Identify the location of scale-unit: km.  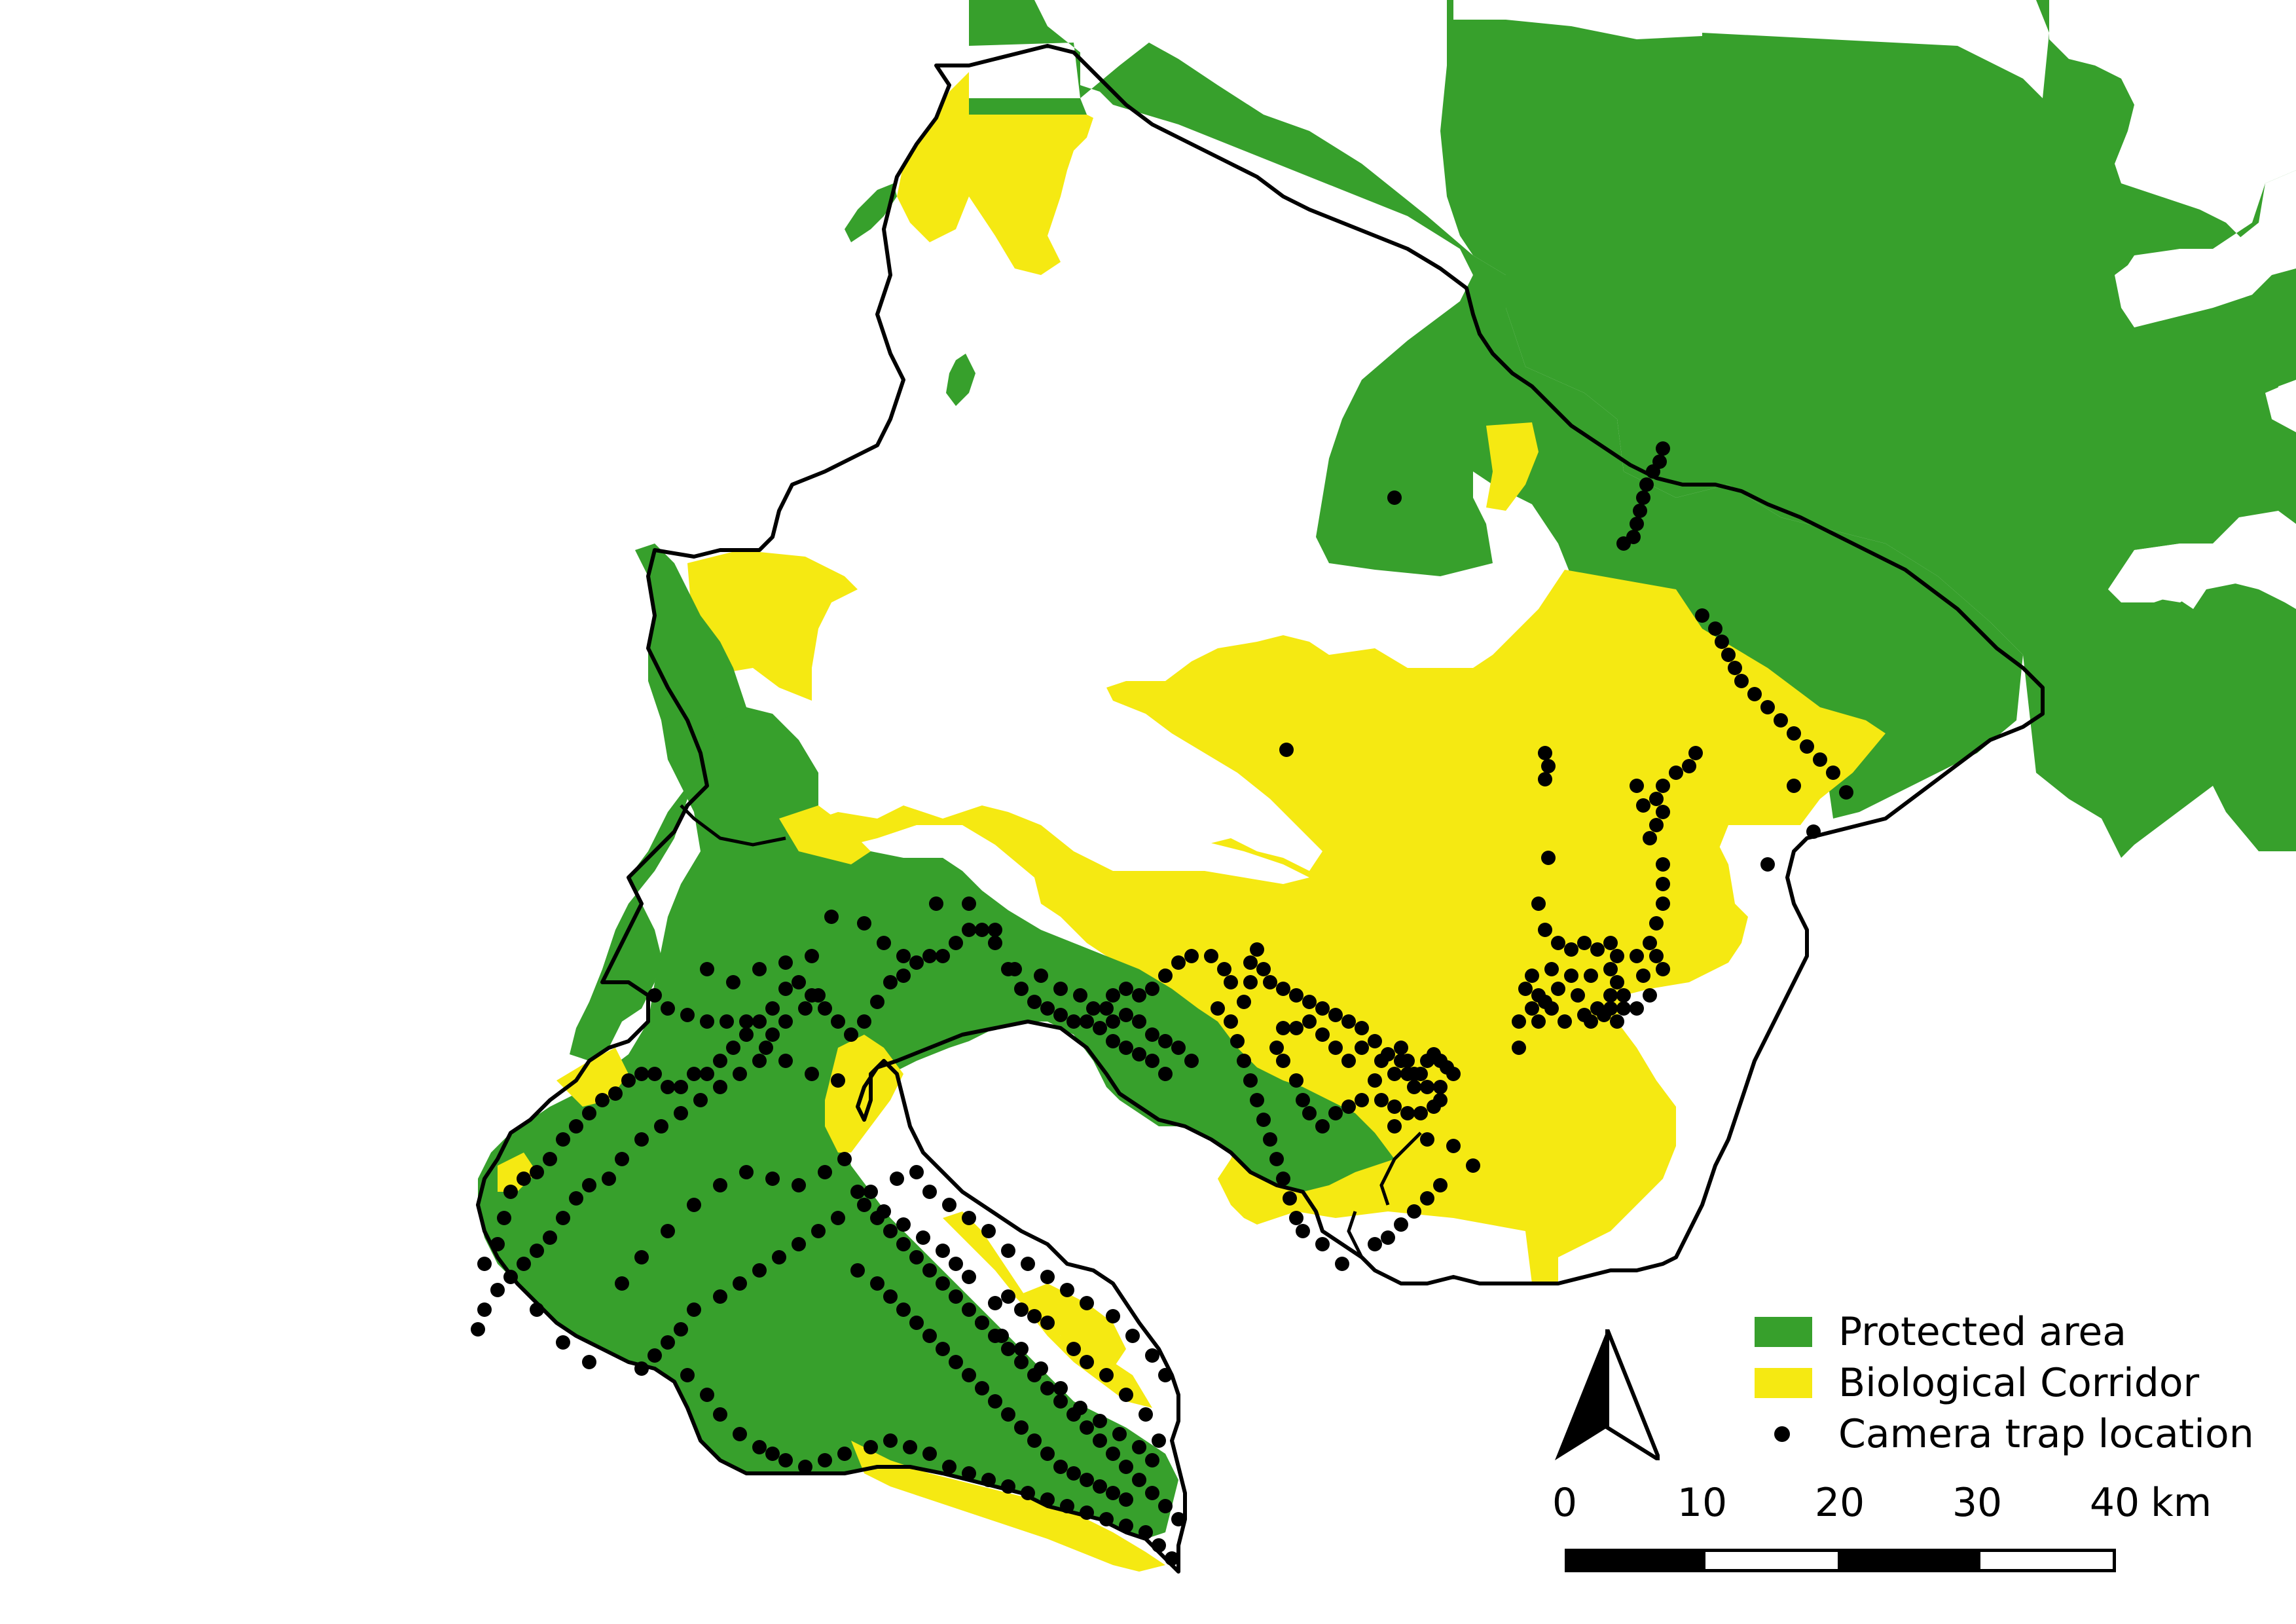
(2181, 1503).